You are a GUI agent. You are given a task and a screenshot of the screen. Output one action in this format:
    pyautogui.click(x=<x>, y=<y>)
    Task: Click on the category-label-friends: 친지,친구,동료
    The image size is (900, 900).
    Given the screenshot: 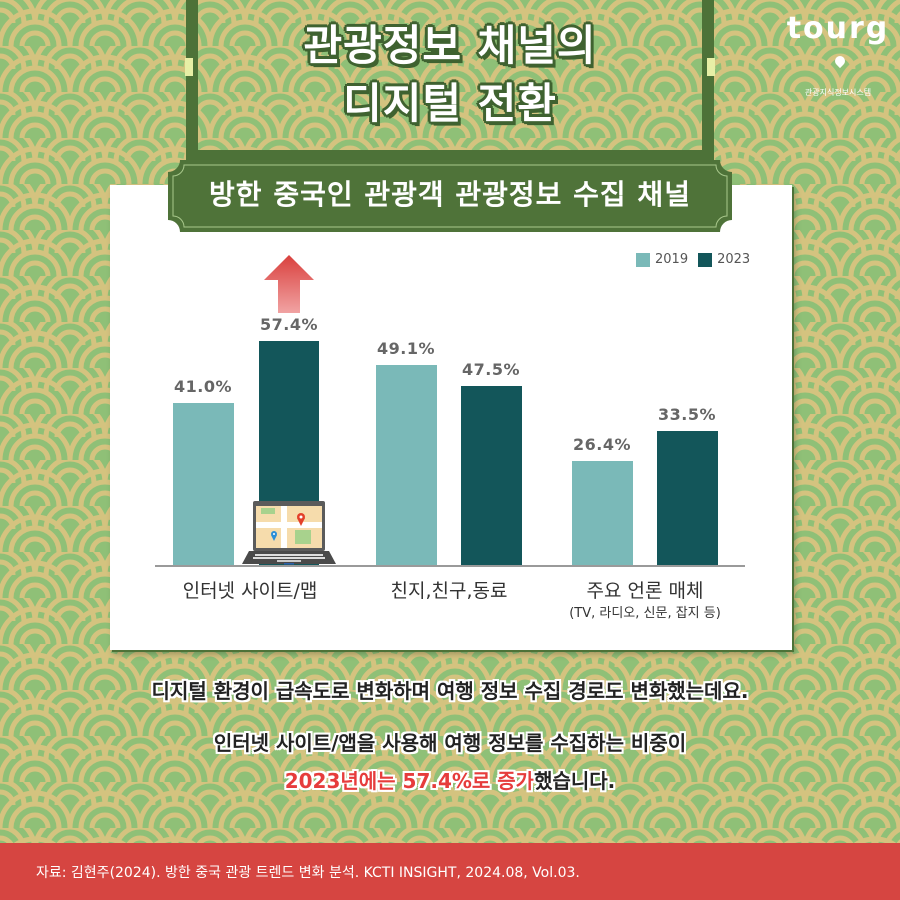 What is the action you would take?
    pyautogui.click(x=449, y=591)
    